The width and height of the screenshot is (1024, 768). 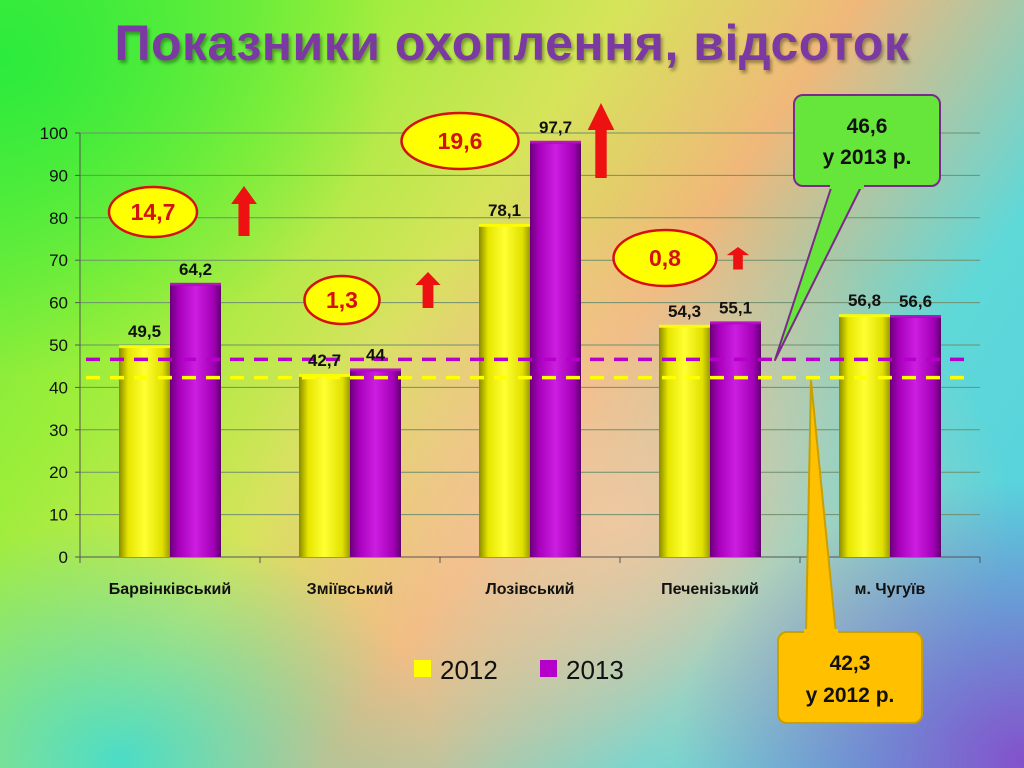 I want to click on y-tick-label: 40, so click(x=58, y=387).